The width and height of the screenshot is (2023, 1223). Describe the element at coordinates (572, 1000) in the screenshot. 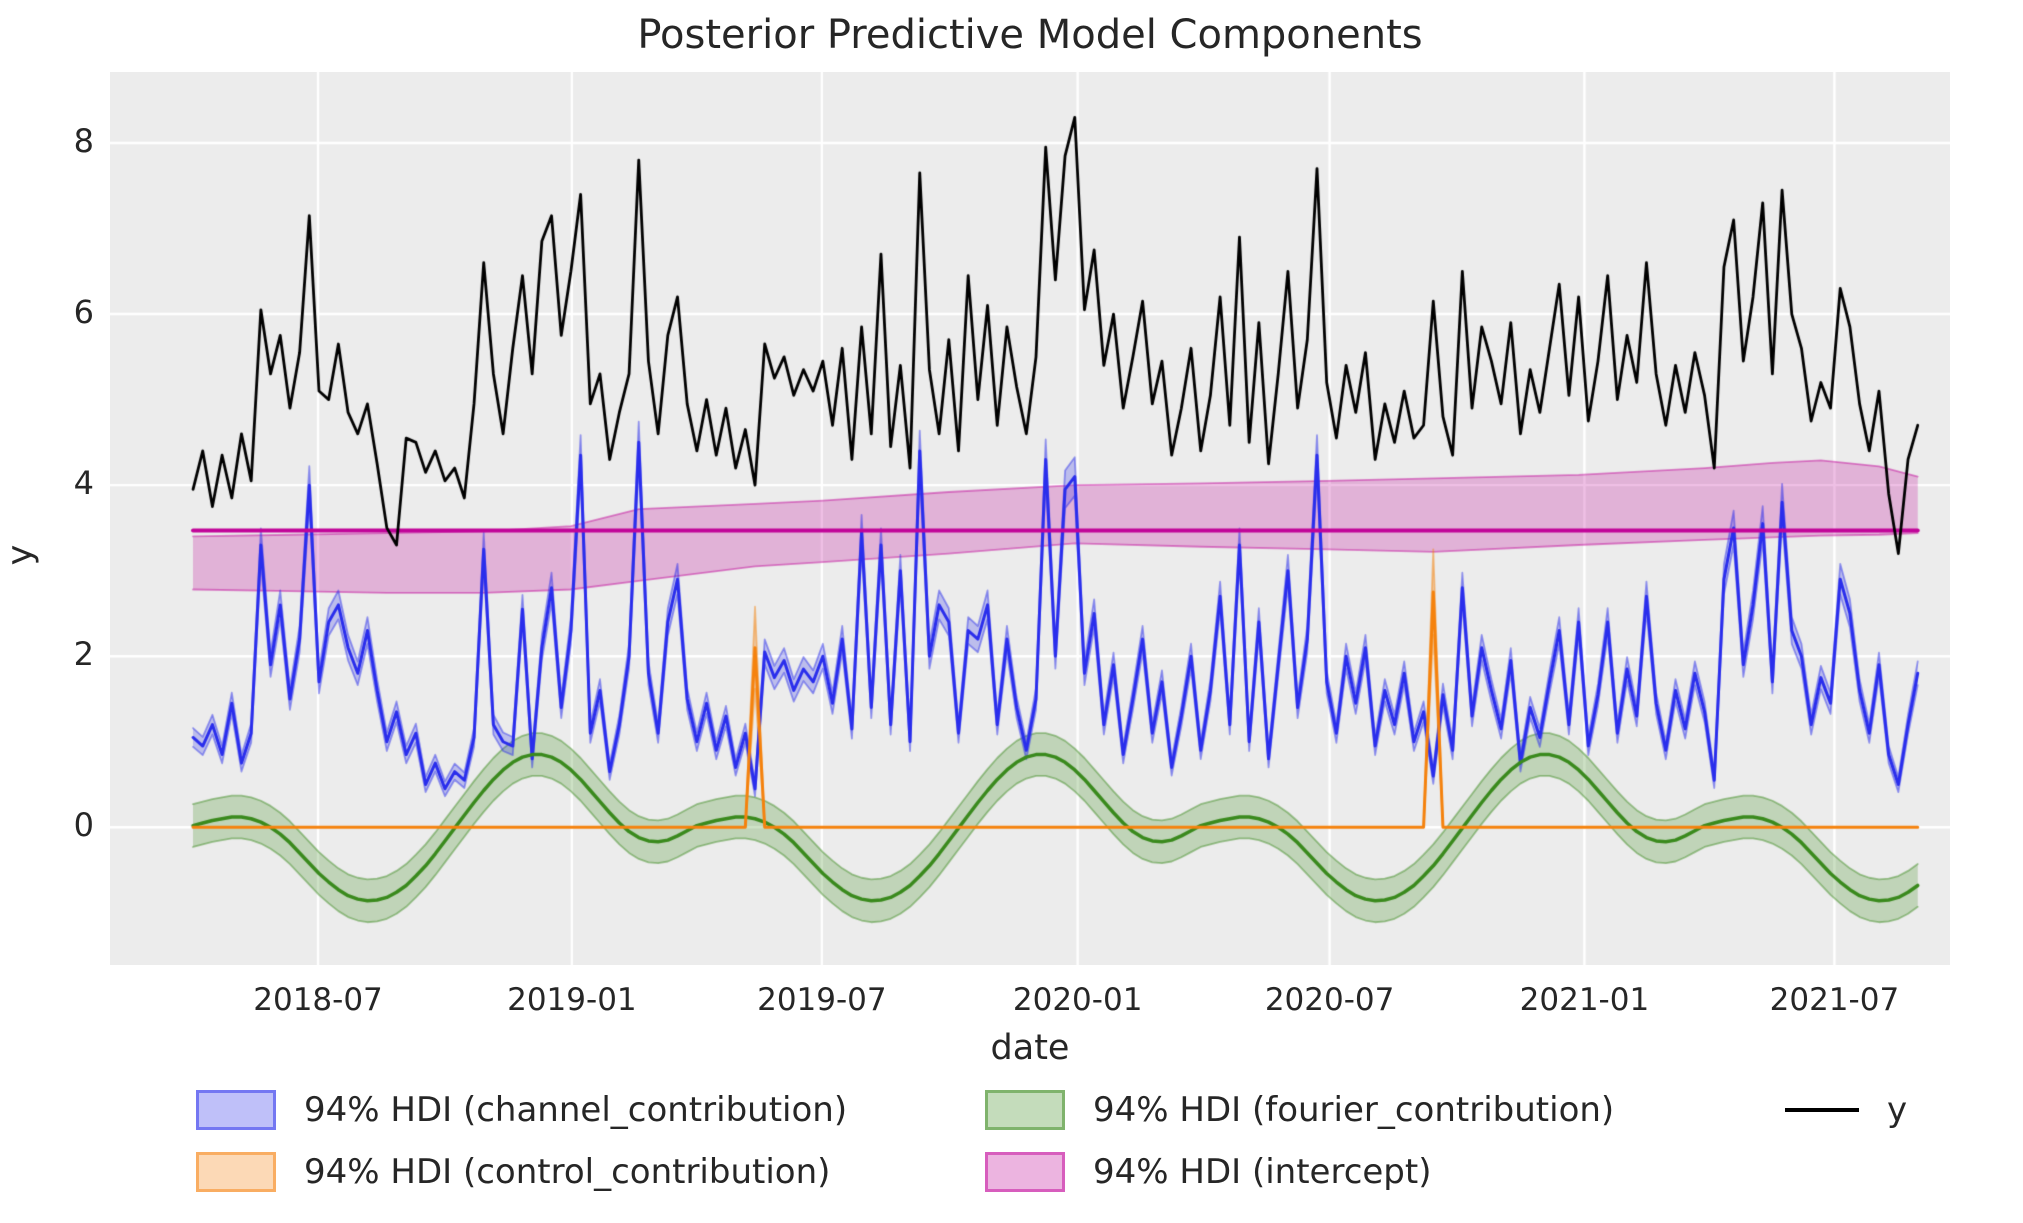

I see `x-tick-label: 2019-01` at that location.